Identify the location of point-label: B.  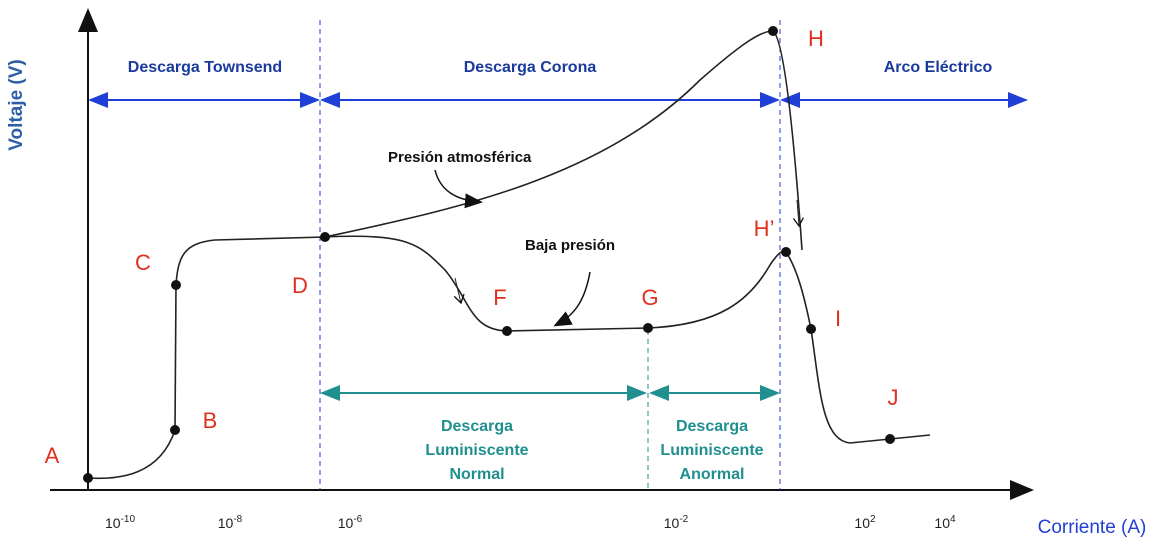
(210, 420).